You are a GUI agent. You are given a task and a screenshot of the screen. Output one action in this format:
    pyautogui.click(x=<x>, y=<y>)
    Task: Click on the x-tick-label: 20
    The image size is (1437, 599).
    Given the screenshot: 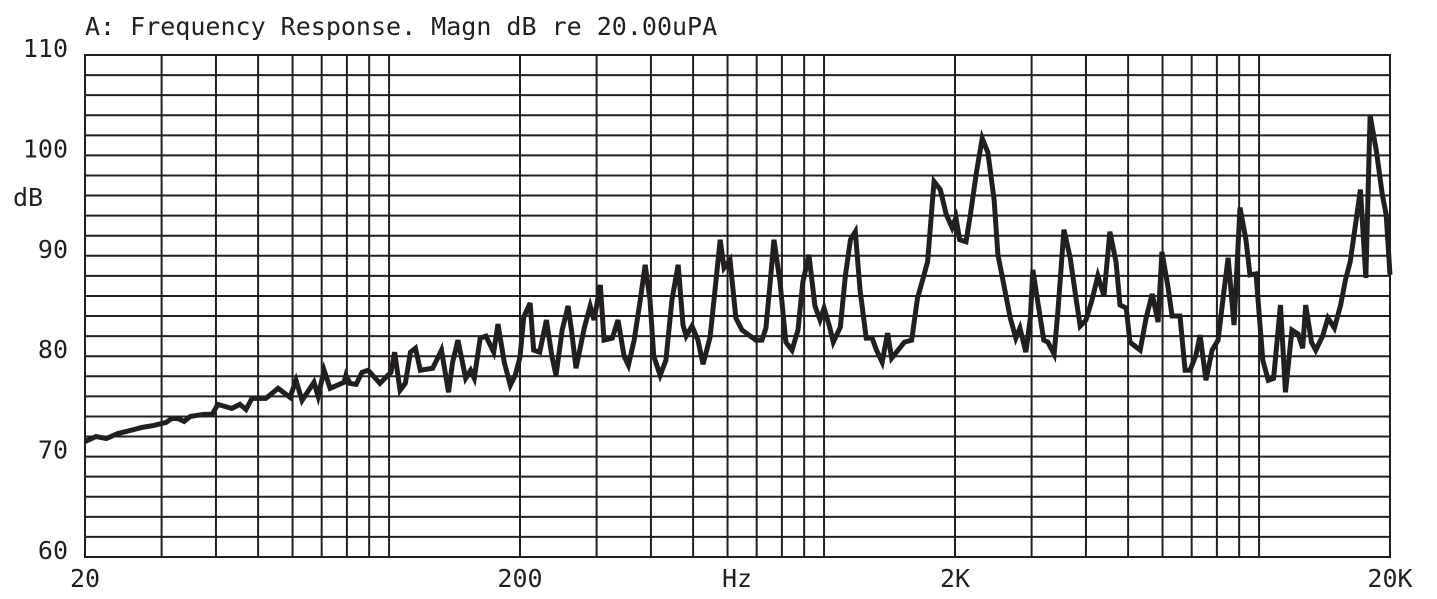 What is the action you would take?
    pyautogui.click(x=85, y=578)
    